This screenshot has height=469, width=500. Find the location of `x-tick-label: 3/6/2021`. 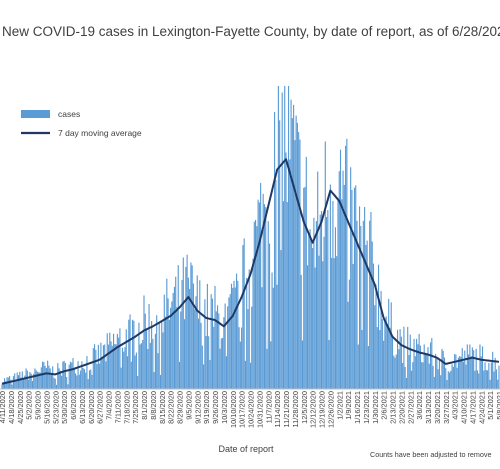

x-tick-label: 3/6/2021 is located at coordinates (419, 405).